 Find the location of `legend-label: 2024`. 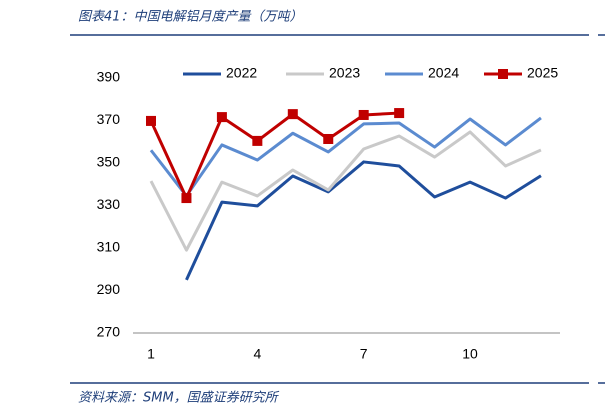

legend-label: 2024 is located at coordinates (443, 73).